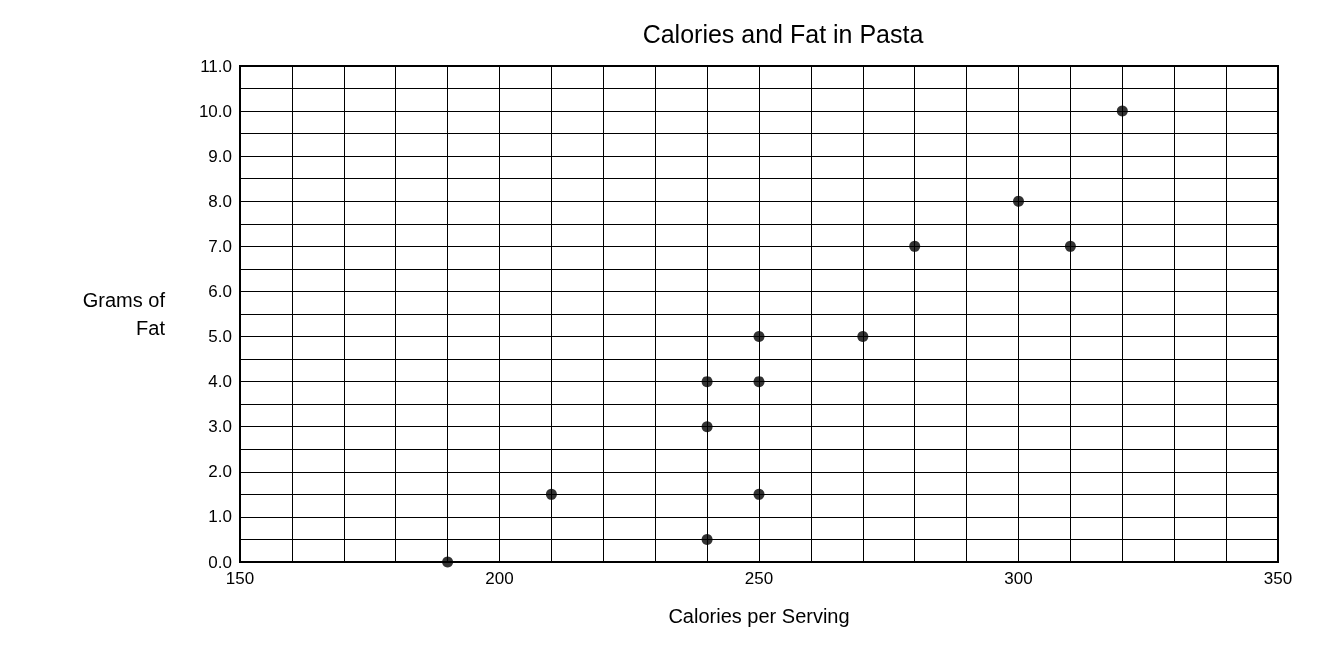 The image size is (1321, 661). Describe the element at coordinates (220, 472) in the screenshot. I see `y-tick-label: 2.0` at that location.